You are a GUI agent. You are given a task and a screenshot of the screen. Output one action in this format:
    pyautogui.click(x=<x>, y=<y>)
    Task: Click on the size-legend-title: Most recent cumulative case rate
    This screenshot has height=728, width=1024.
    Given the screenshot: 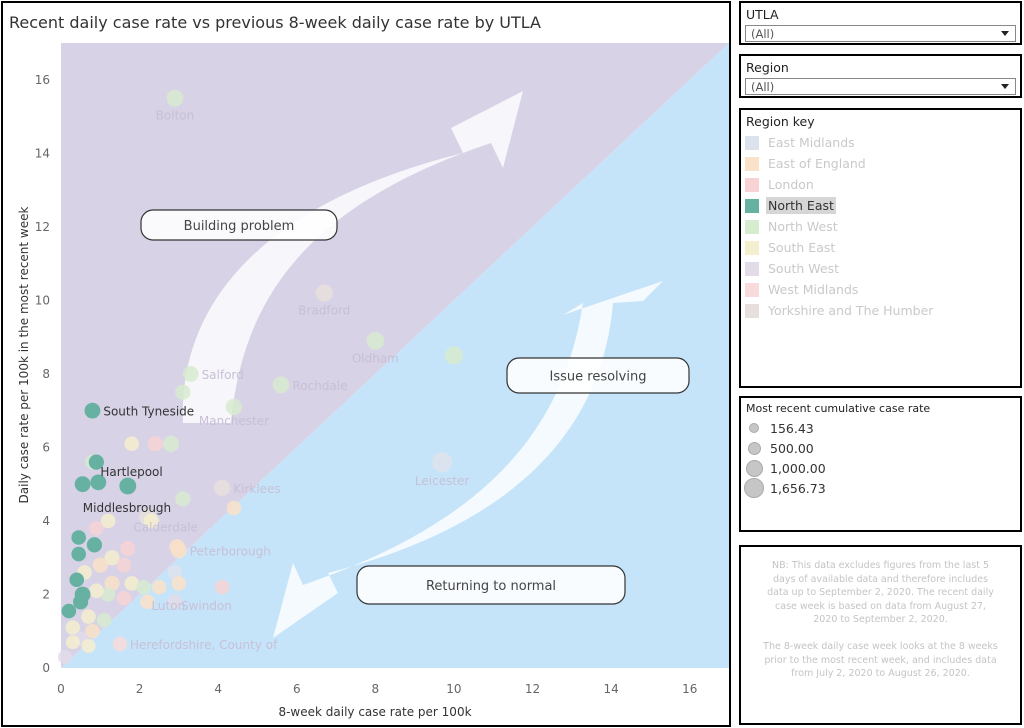 What is the action you would take?
    pyautogui.click(x=838, y=408)
    